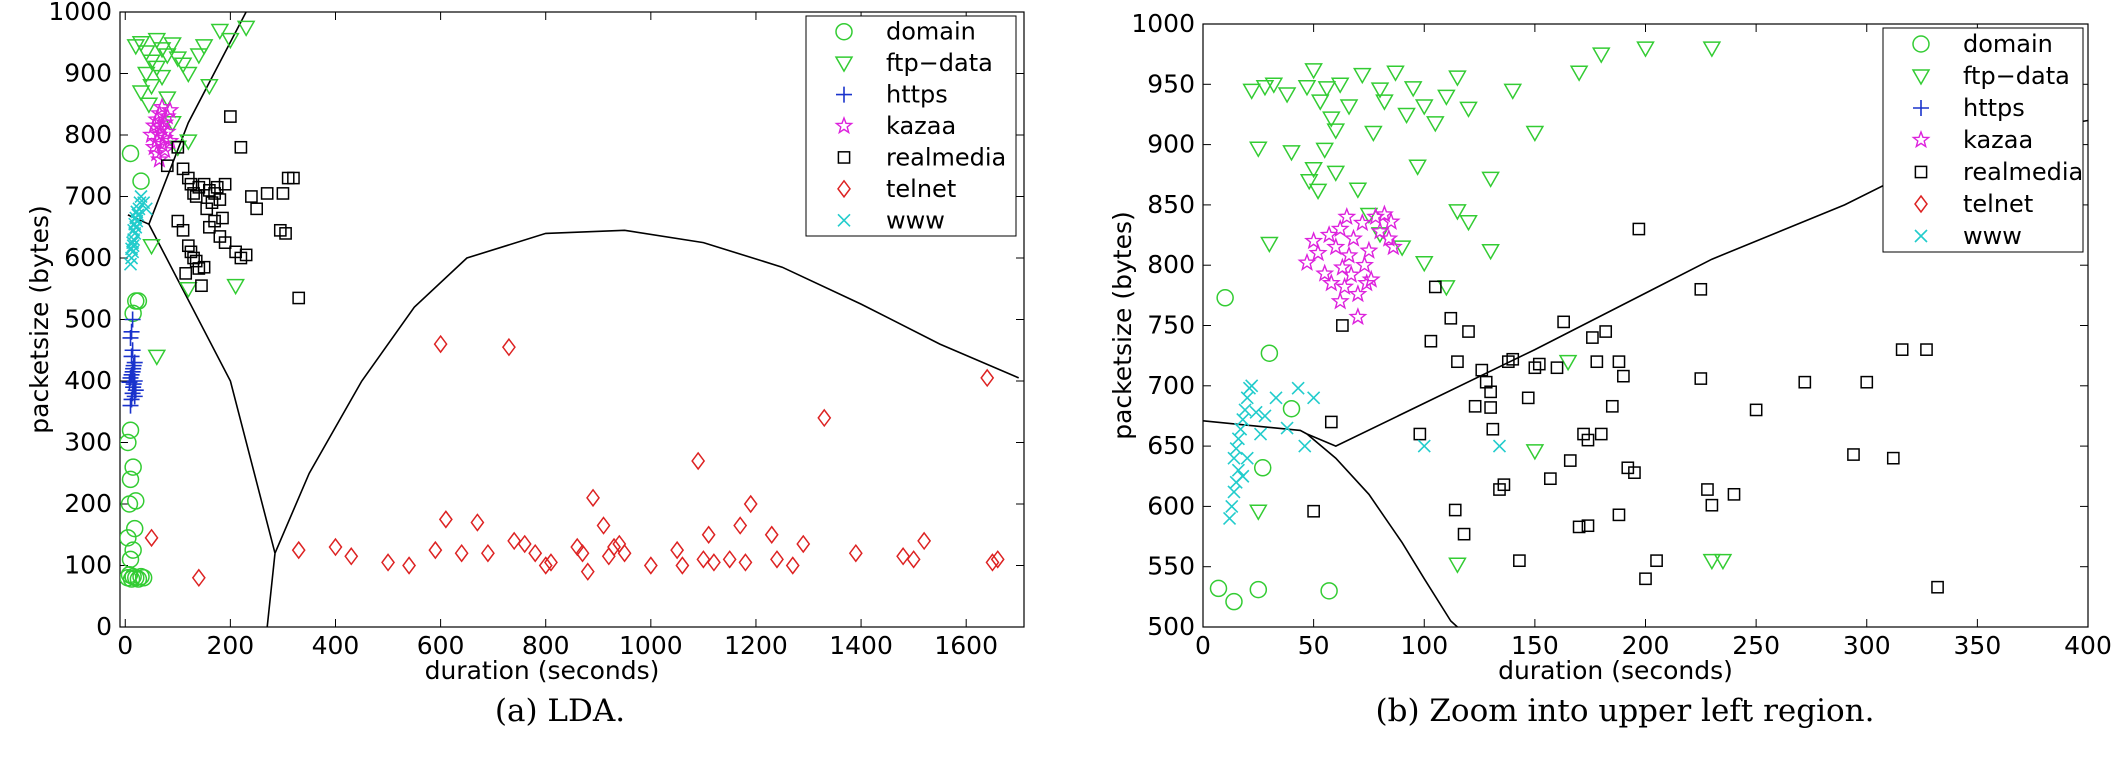  I want to click on x-tick-label: 1200, so click(756, 645).